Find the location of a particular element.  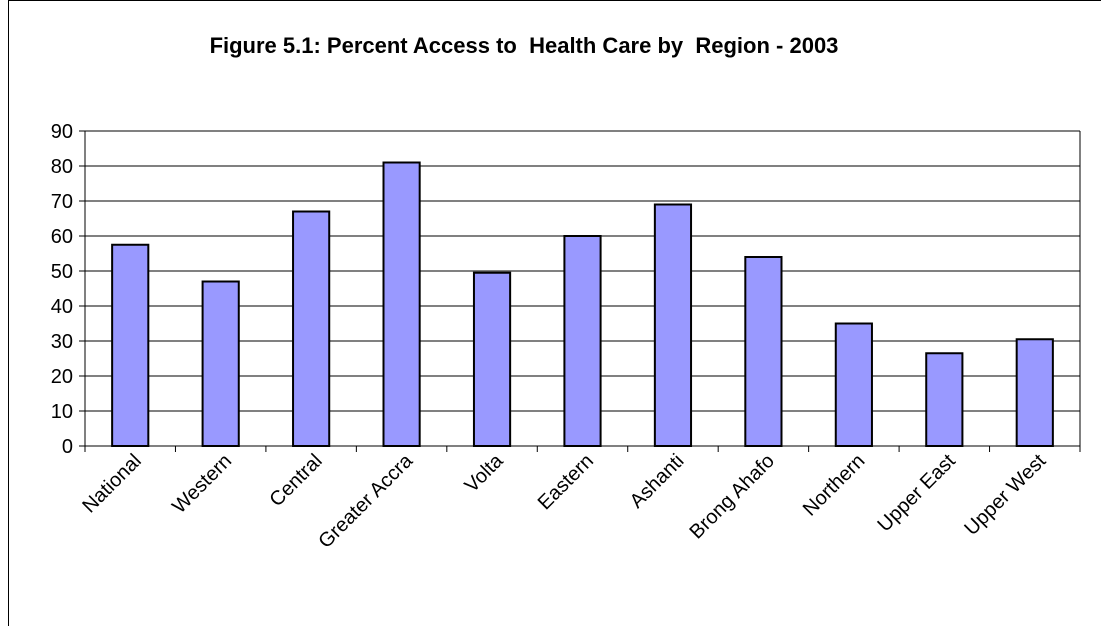

x-tick-label: Brong Ahafo is located at coordinates (732, 496).